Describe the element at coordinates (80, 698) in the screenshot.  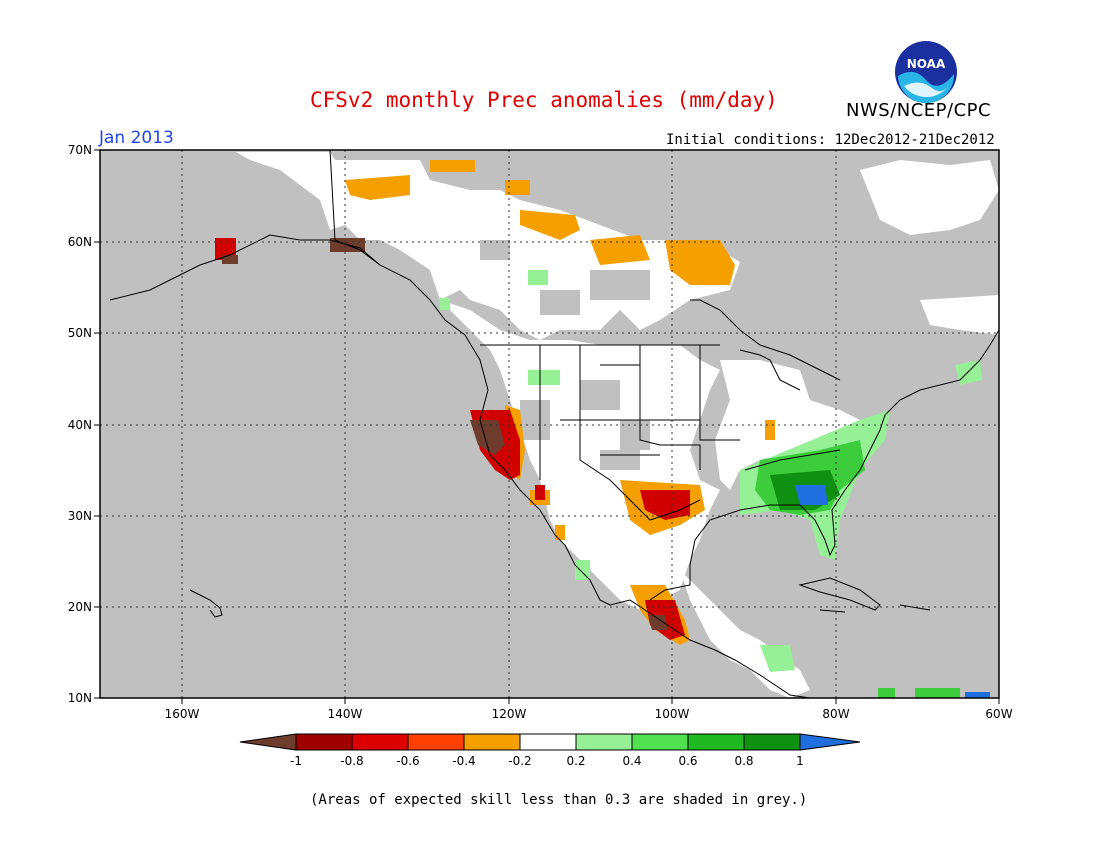
I see `lat-label: 10N` at that location.